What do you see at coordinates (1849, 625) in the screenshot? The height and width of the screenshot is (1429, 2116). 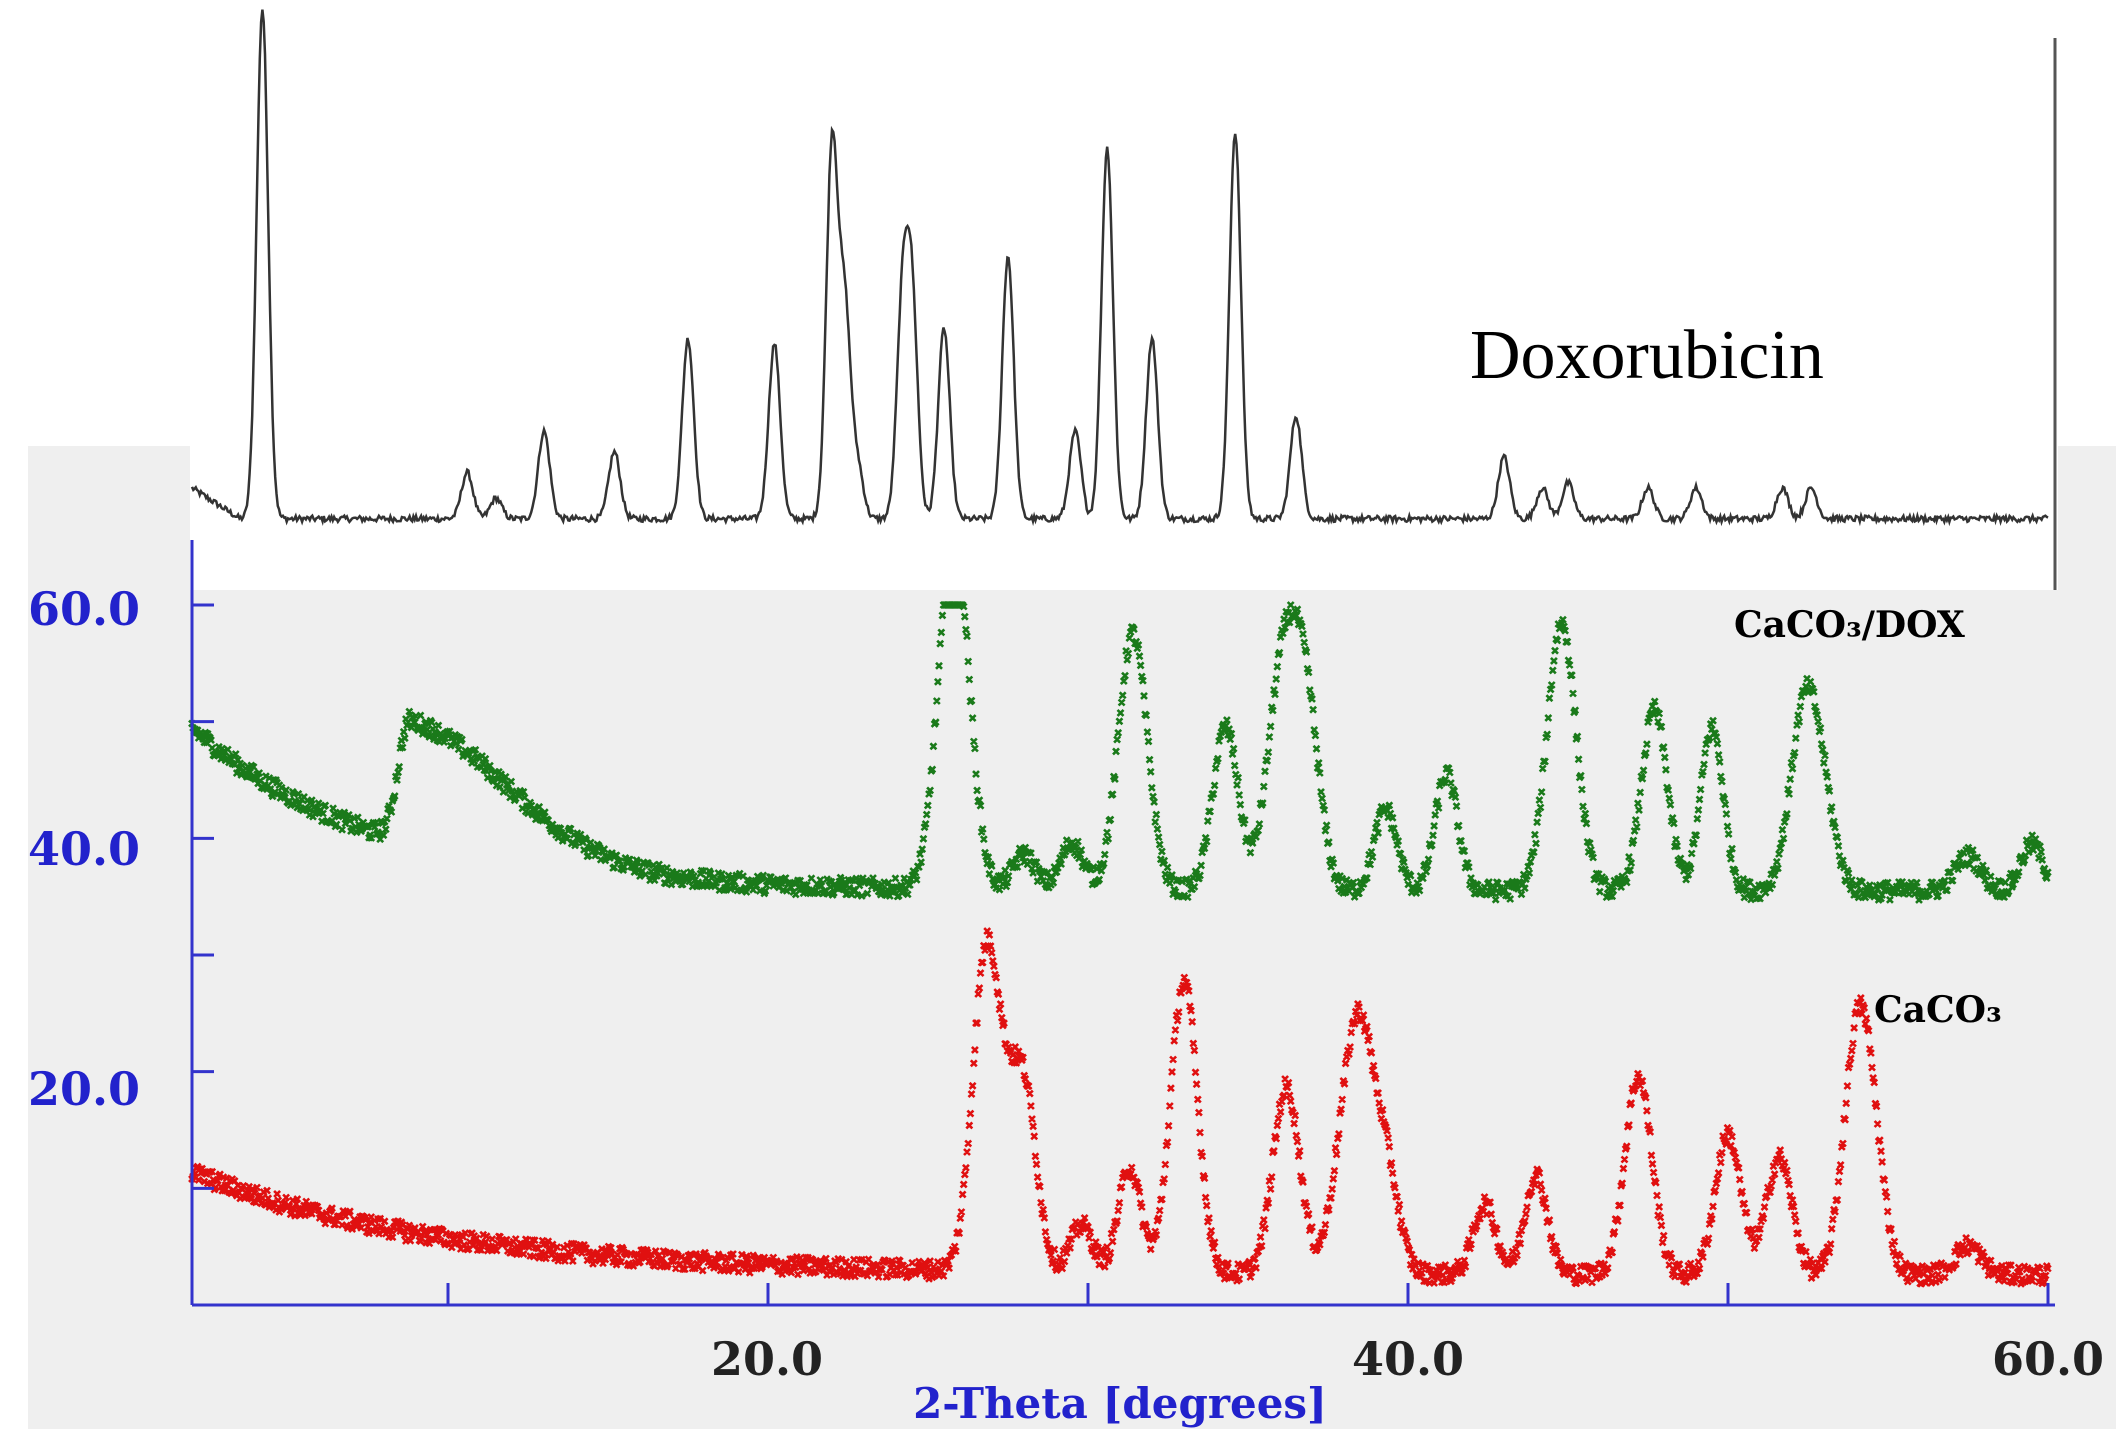 I see `caco3-dox-series-label: CaCO₃/DOX` at bounding box center [1849, 625].